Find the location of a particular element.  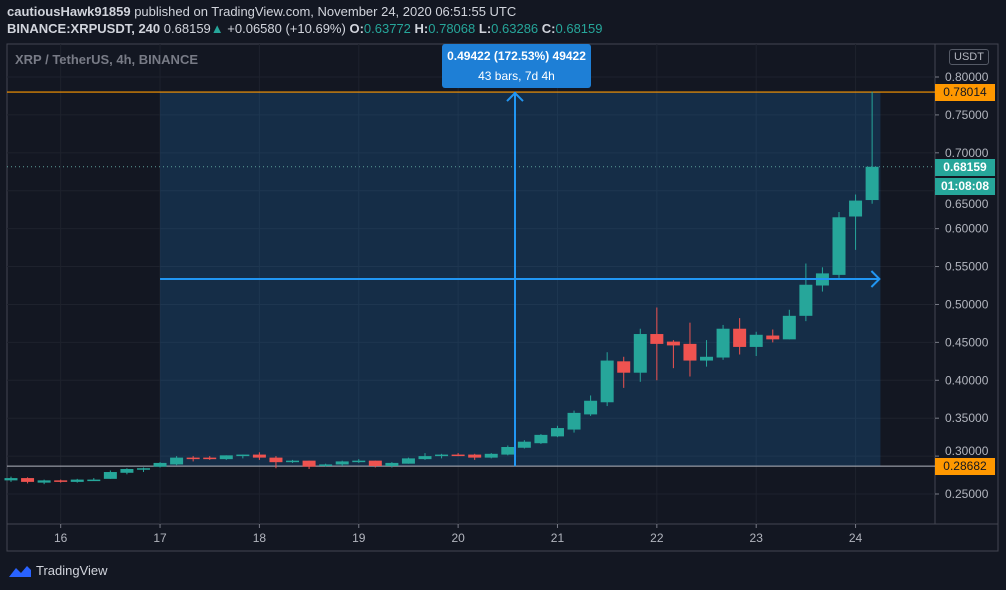

price-tick-label: 0.65000 is located at coordinates (967, 204).